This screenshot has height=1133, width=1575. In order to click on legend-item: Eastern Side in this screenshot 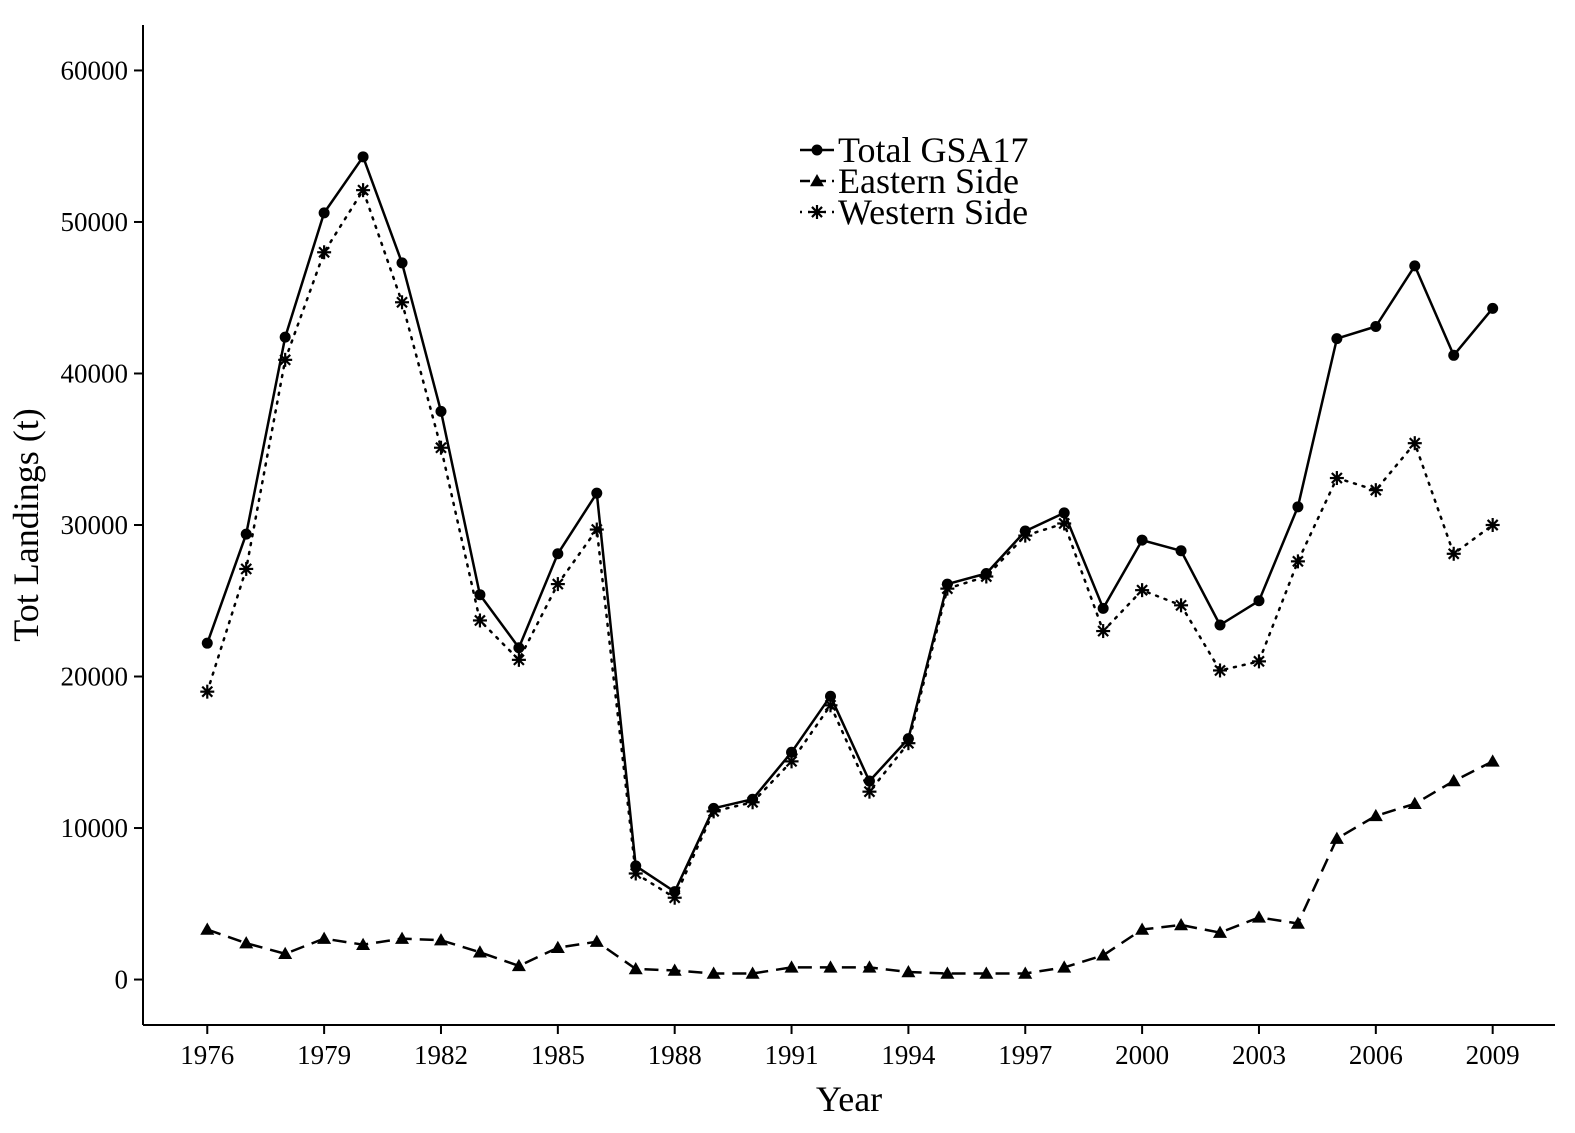, I will do `click(909, 181)`.